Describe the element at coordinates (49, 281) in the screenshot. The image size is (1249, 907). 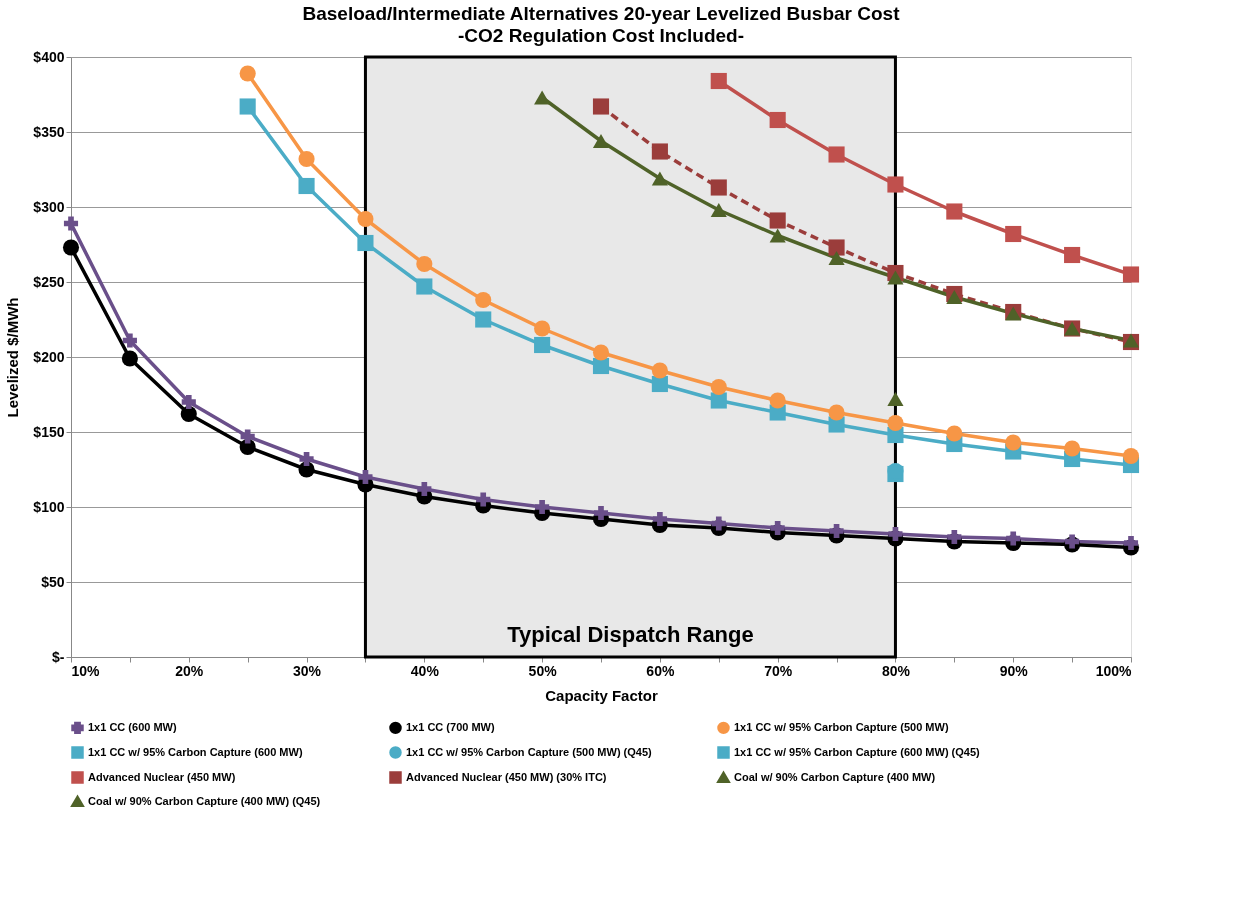
I see `y-tick-label: $250` at that location.